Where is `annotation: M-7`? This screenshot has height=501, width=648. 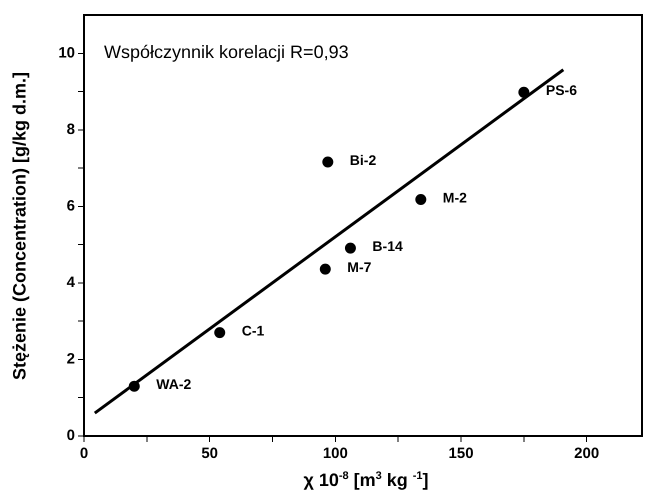
annotation: M-7 is located at coordinates (359, 266).